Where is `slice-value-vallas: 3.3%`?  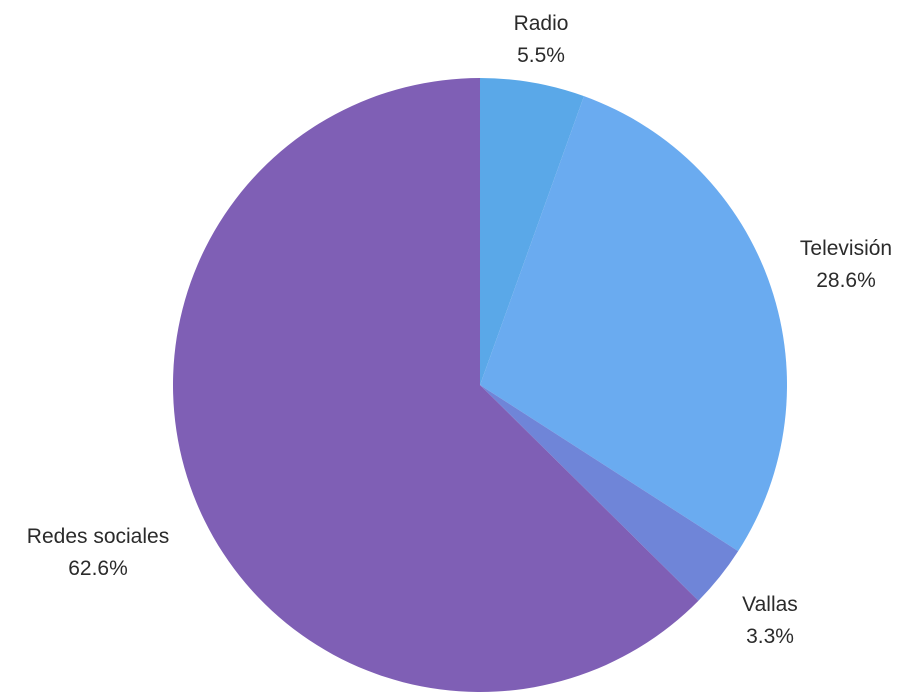
slice-value-vallas: 3.3% is located at coordinates (770, 636).